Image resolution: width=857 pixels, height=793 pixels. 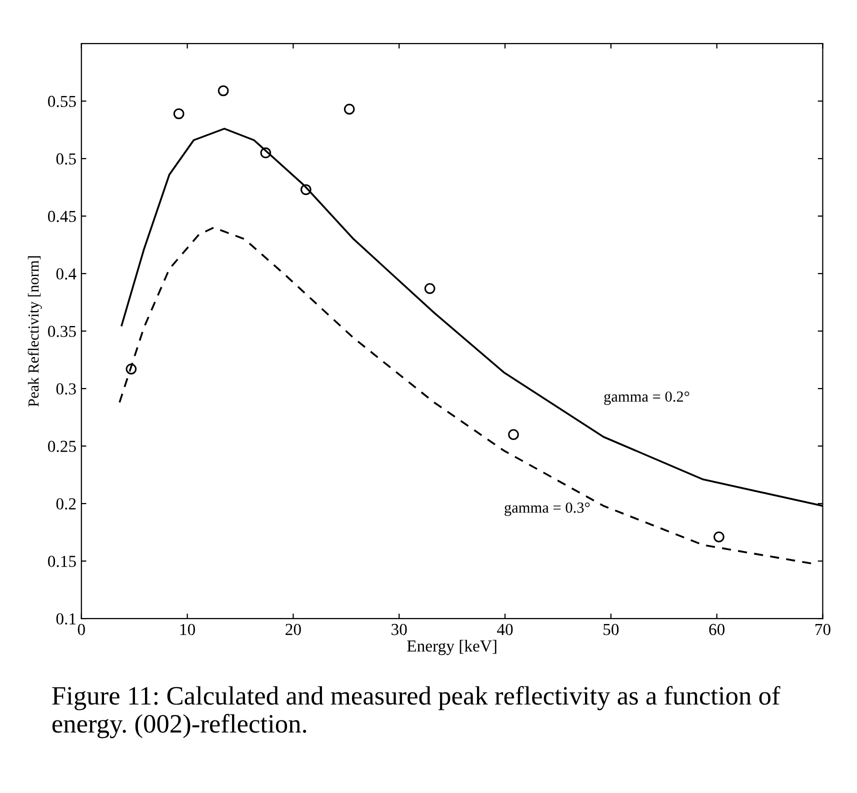 What do you see at coordinates (647, 398) in the screenshot?
I see `series-label: gamma = 0.2°` at bounding box center [647, 398].